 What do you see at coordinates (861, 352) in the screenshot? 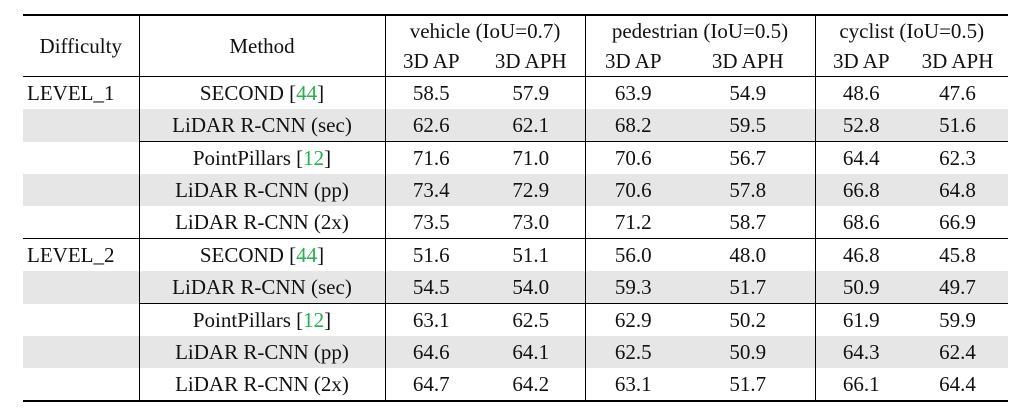
I see `value-cell: 64.3` at bounding box center [861, 352].